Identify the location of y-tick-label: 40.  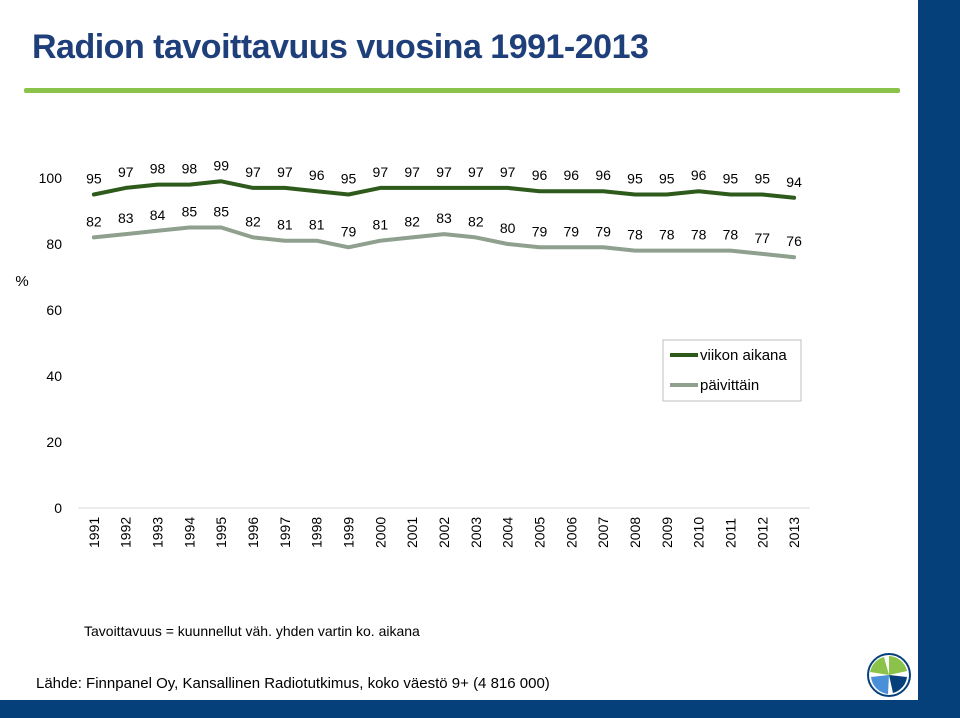
(54, 376).